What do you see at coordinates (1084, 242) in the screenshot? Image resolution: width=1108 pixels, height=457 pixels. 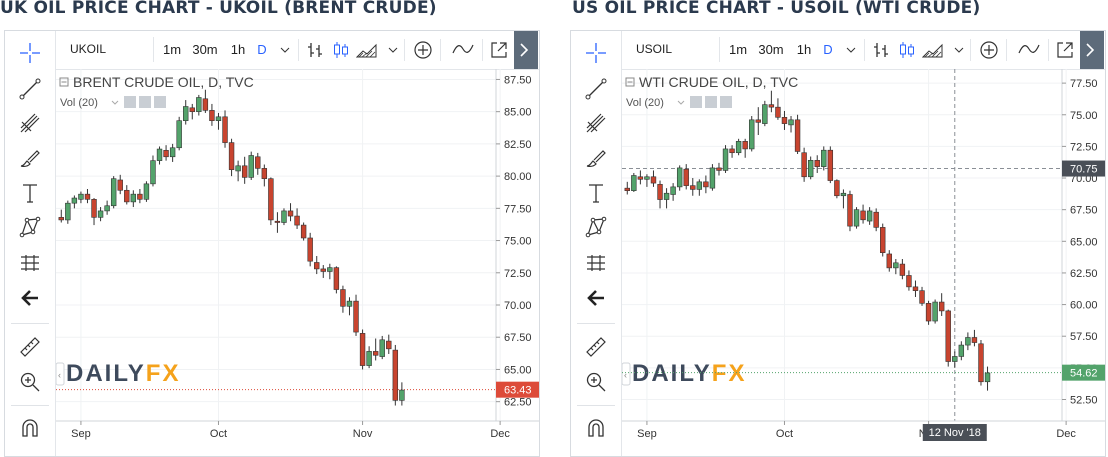 I see `y-tick-label: 65.00` at bounding box center [1084, 242].